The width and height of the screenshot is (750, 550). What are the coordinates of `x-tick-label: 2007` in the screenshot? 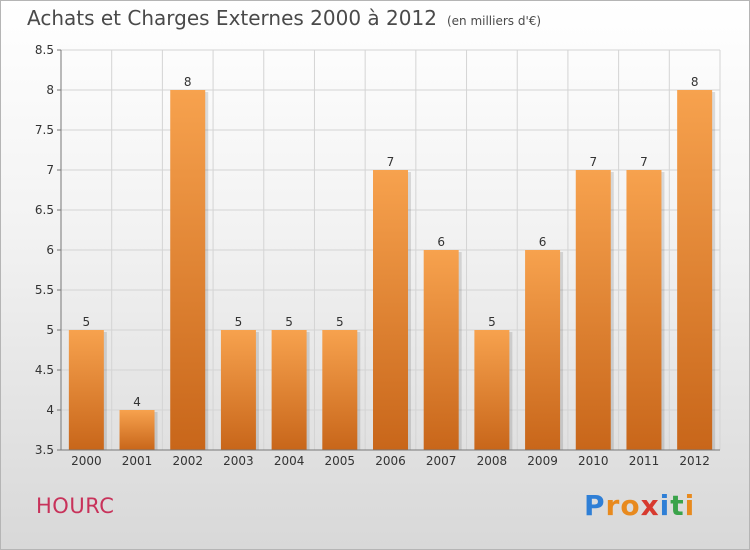 It's located at (441, 461).